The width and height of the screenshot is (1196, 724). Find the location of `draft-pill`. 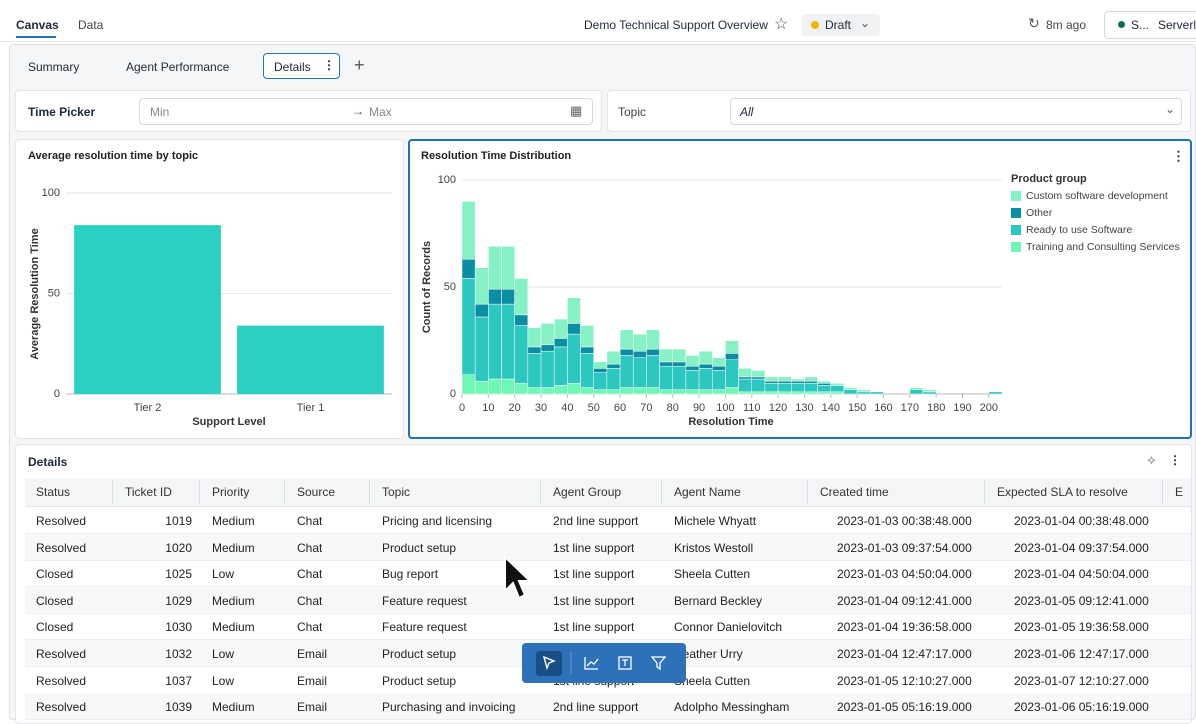

draft-pill is located at coordinates (841, 25).